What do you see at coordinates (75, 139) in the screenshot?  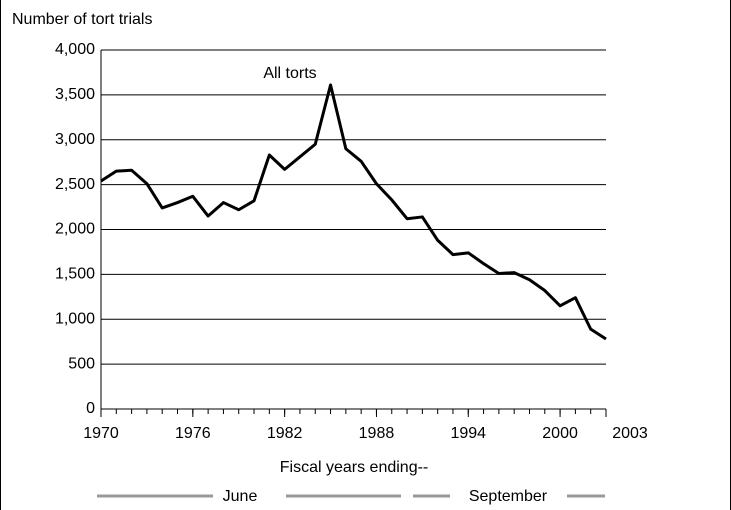 I see `y-tick-label: 3,000` at bounding box center [75, 139].